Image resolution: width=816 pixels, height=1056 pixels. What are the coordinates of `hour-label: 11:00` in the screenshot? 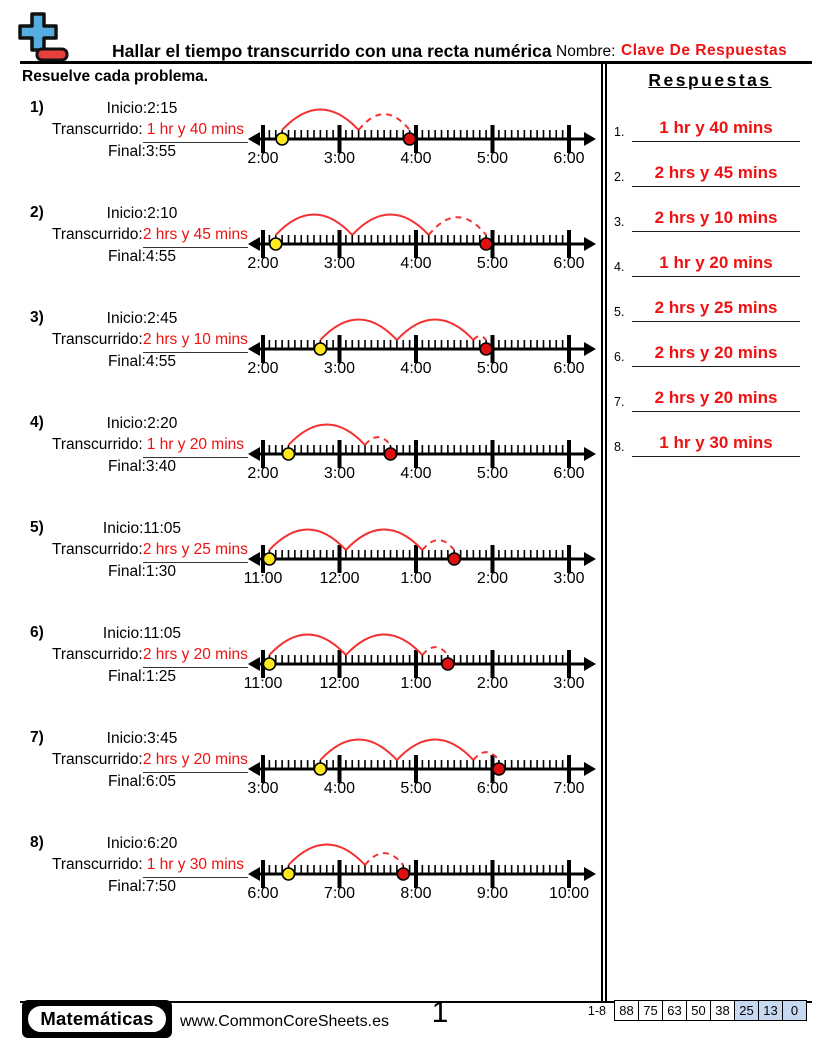 It's located at (263, 578).